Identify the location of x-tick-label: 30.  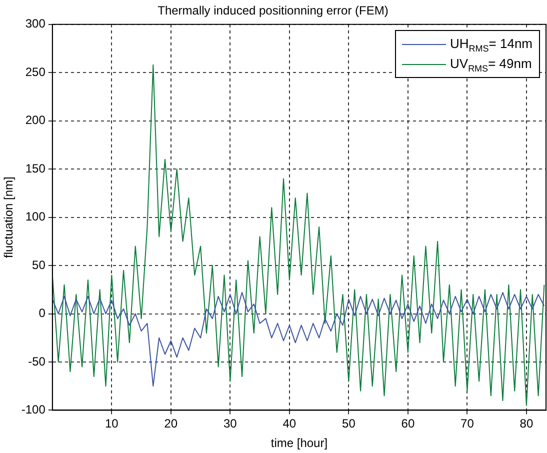
(231, 423).